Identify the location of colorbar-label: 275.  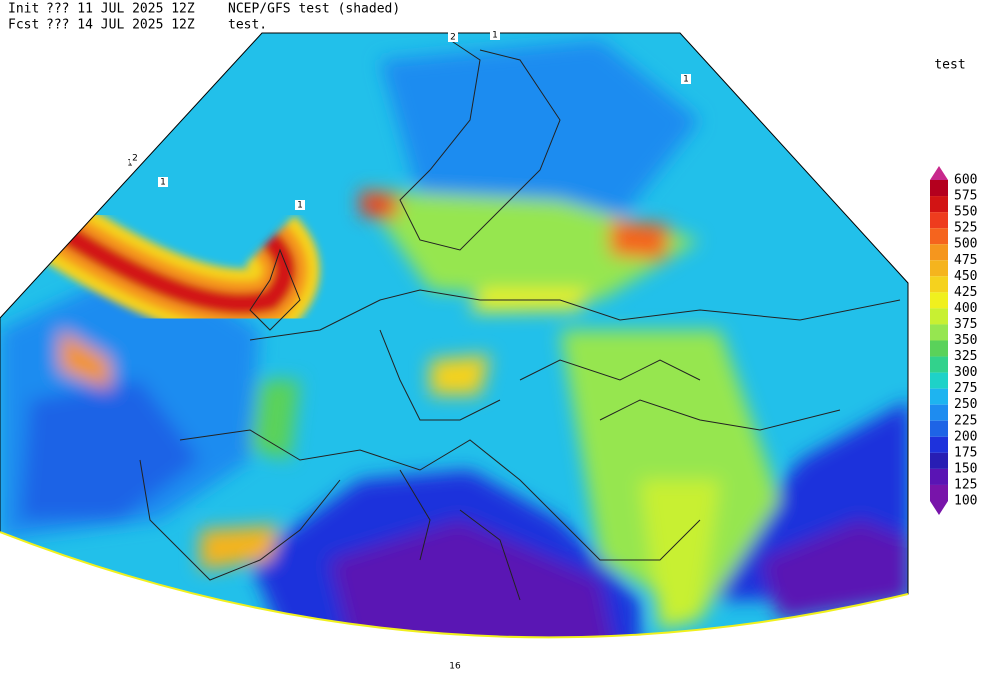
(965, 388).